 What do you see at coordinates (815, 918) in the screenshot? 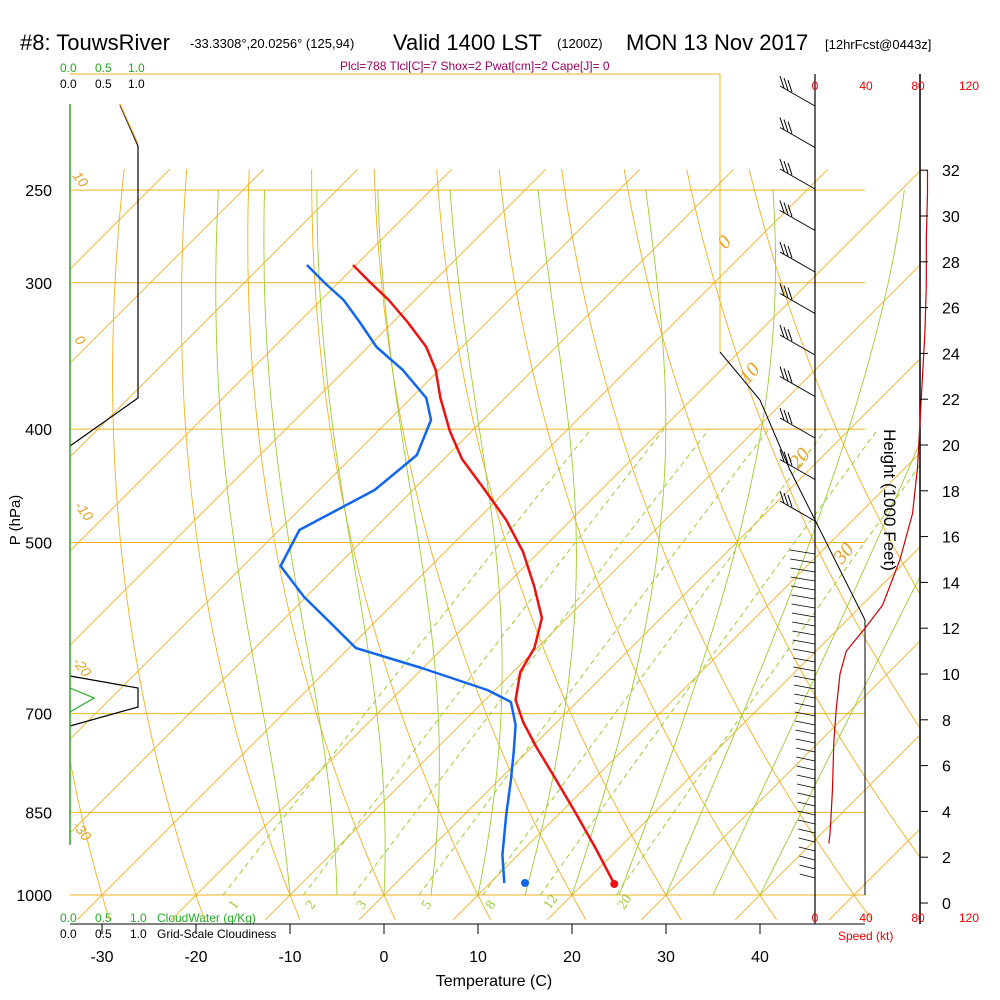
I see `speed-tick-label-bottom: 0` at bounding box center [815, 918].